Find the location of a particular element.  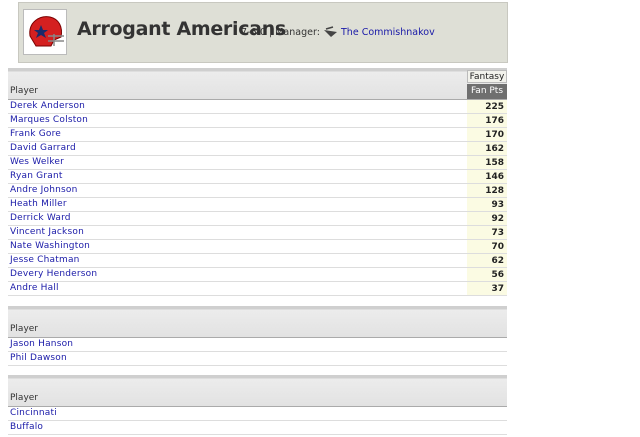

team-record: 7-6-0 | Manager: is located at coordinates (280, 32).